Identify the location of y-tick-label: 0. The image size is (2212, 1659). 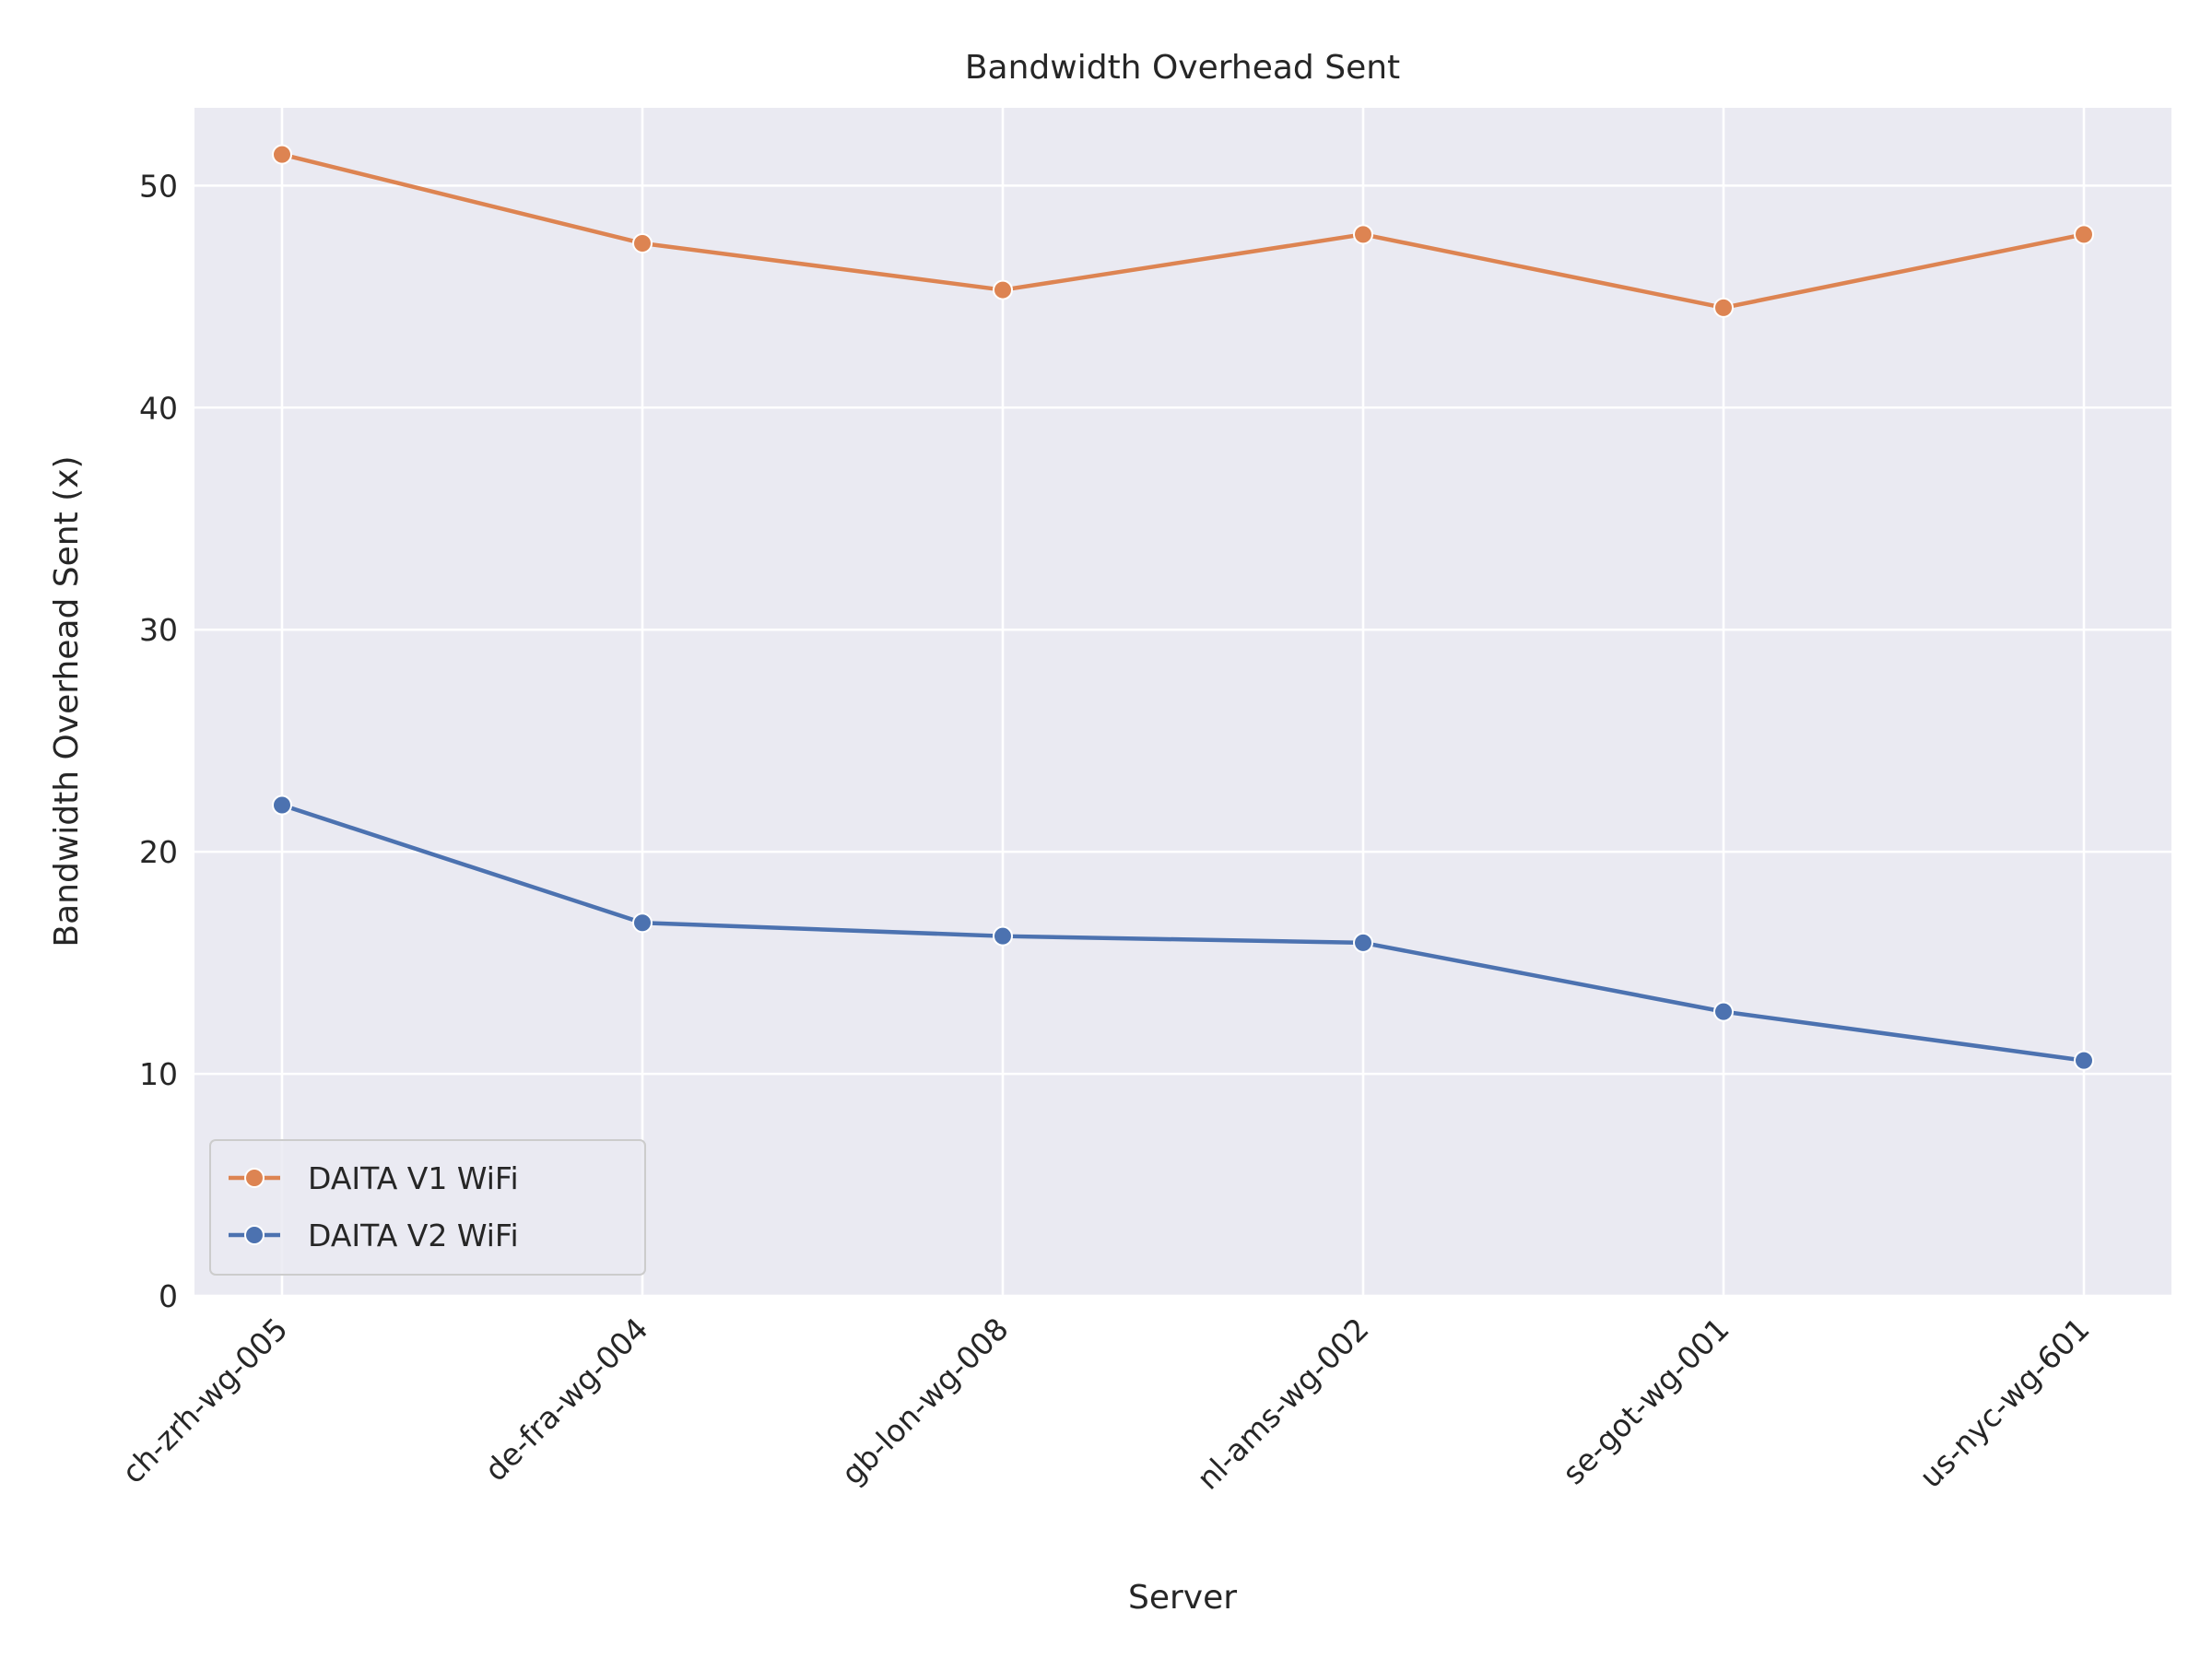
(168, 1296).